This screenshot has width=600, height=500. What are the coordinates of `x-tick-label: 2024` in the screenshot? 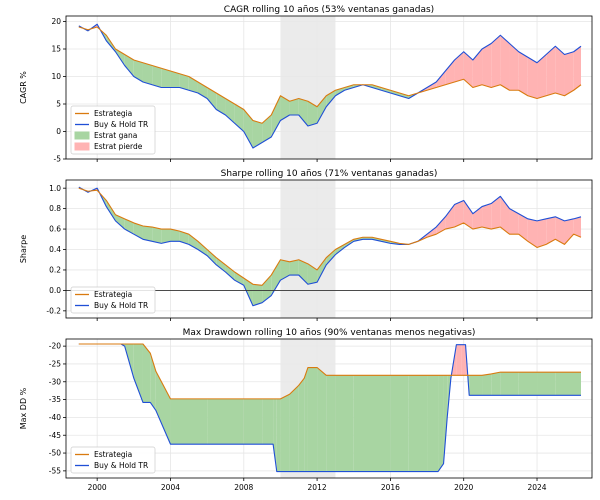 It's located at (536, 487).